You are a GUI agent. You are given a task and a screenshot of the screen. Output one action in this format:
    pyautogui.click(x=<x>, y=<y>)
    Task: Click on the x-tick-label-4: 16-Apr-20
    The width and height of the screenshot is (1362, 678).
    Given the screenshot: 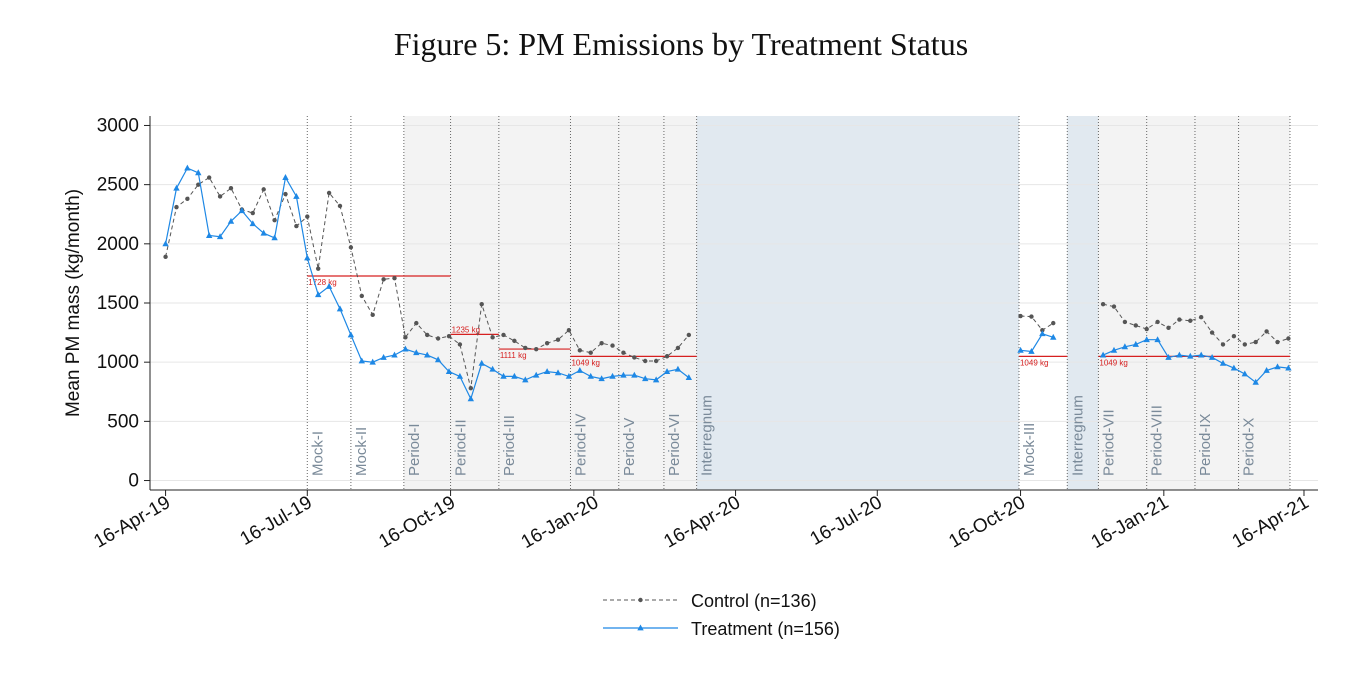 What is the action you would take?
    pyautogui.click(x=702, y=522)
    